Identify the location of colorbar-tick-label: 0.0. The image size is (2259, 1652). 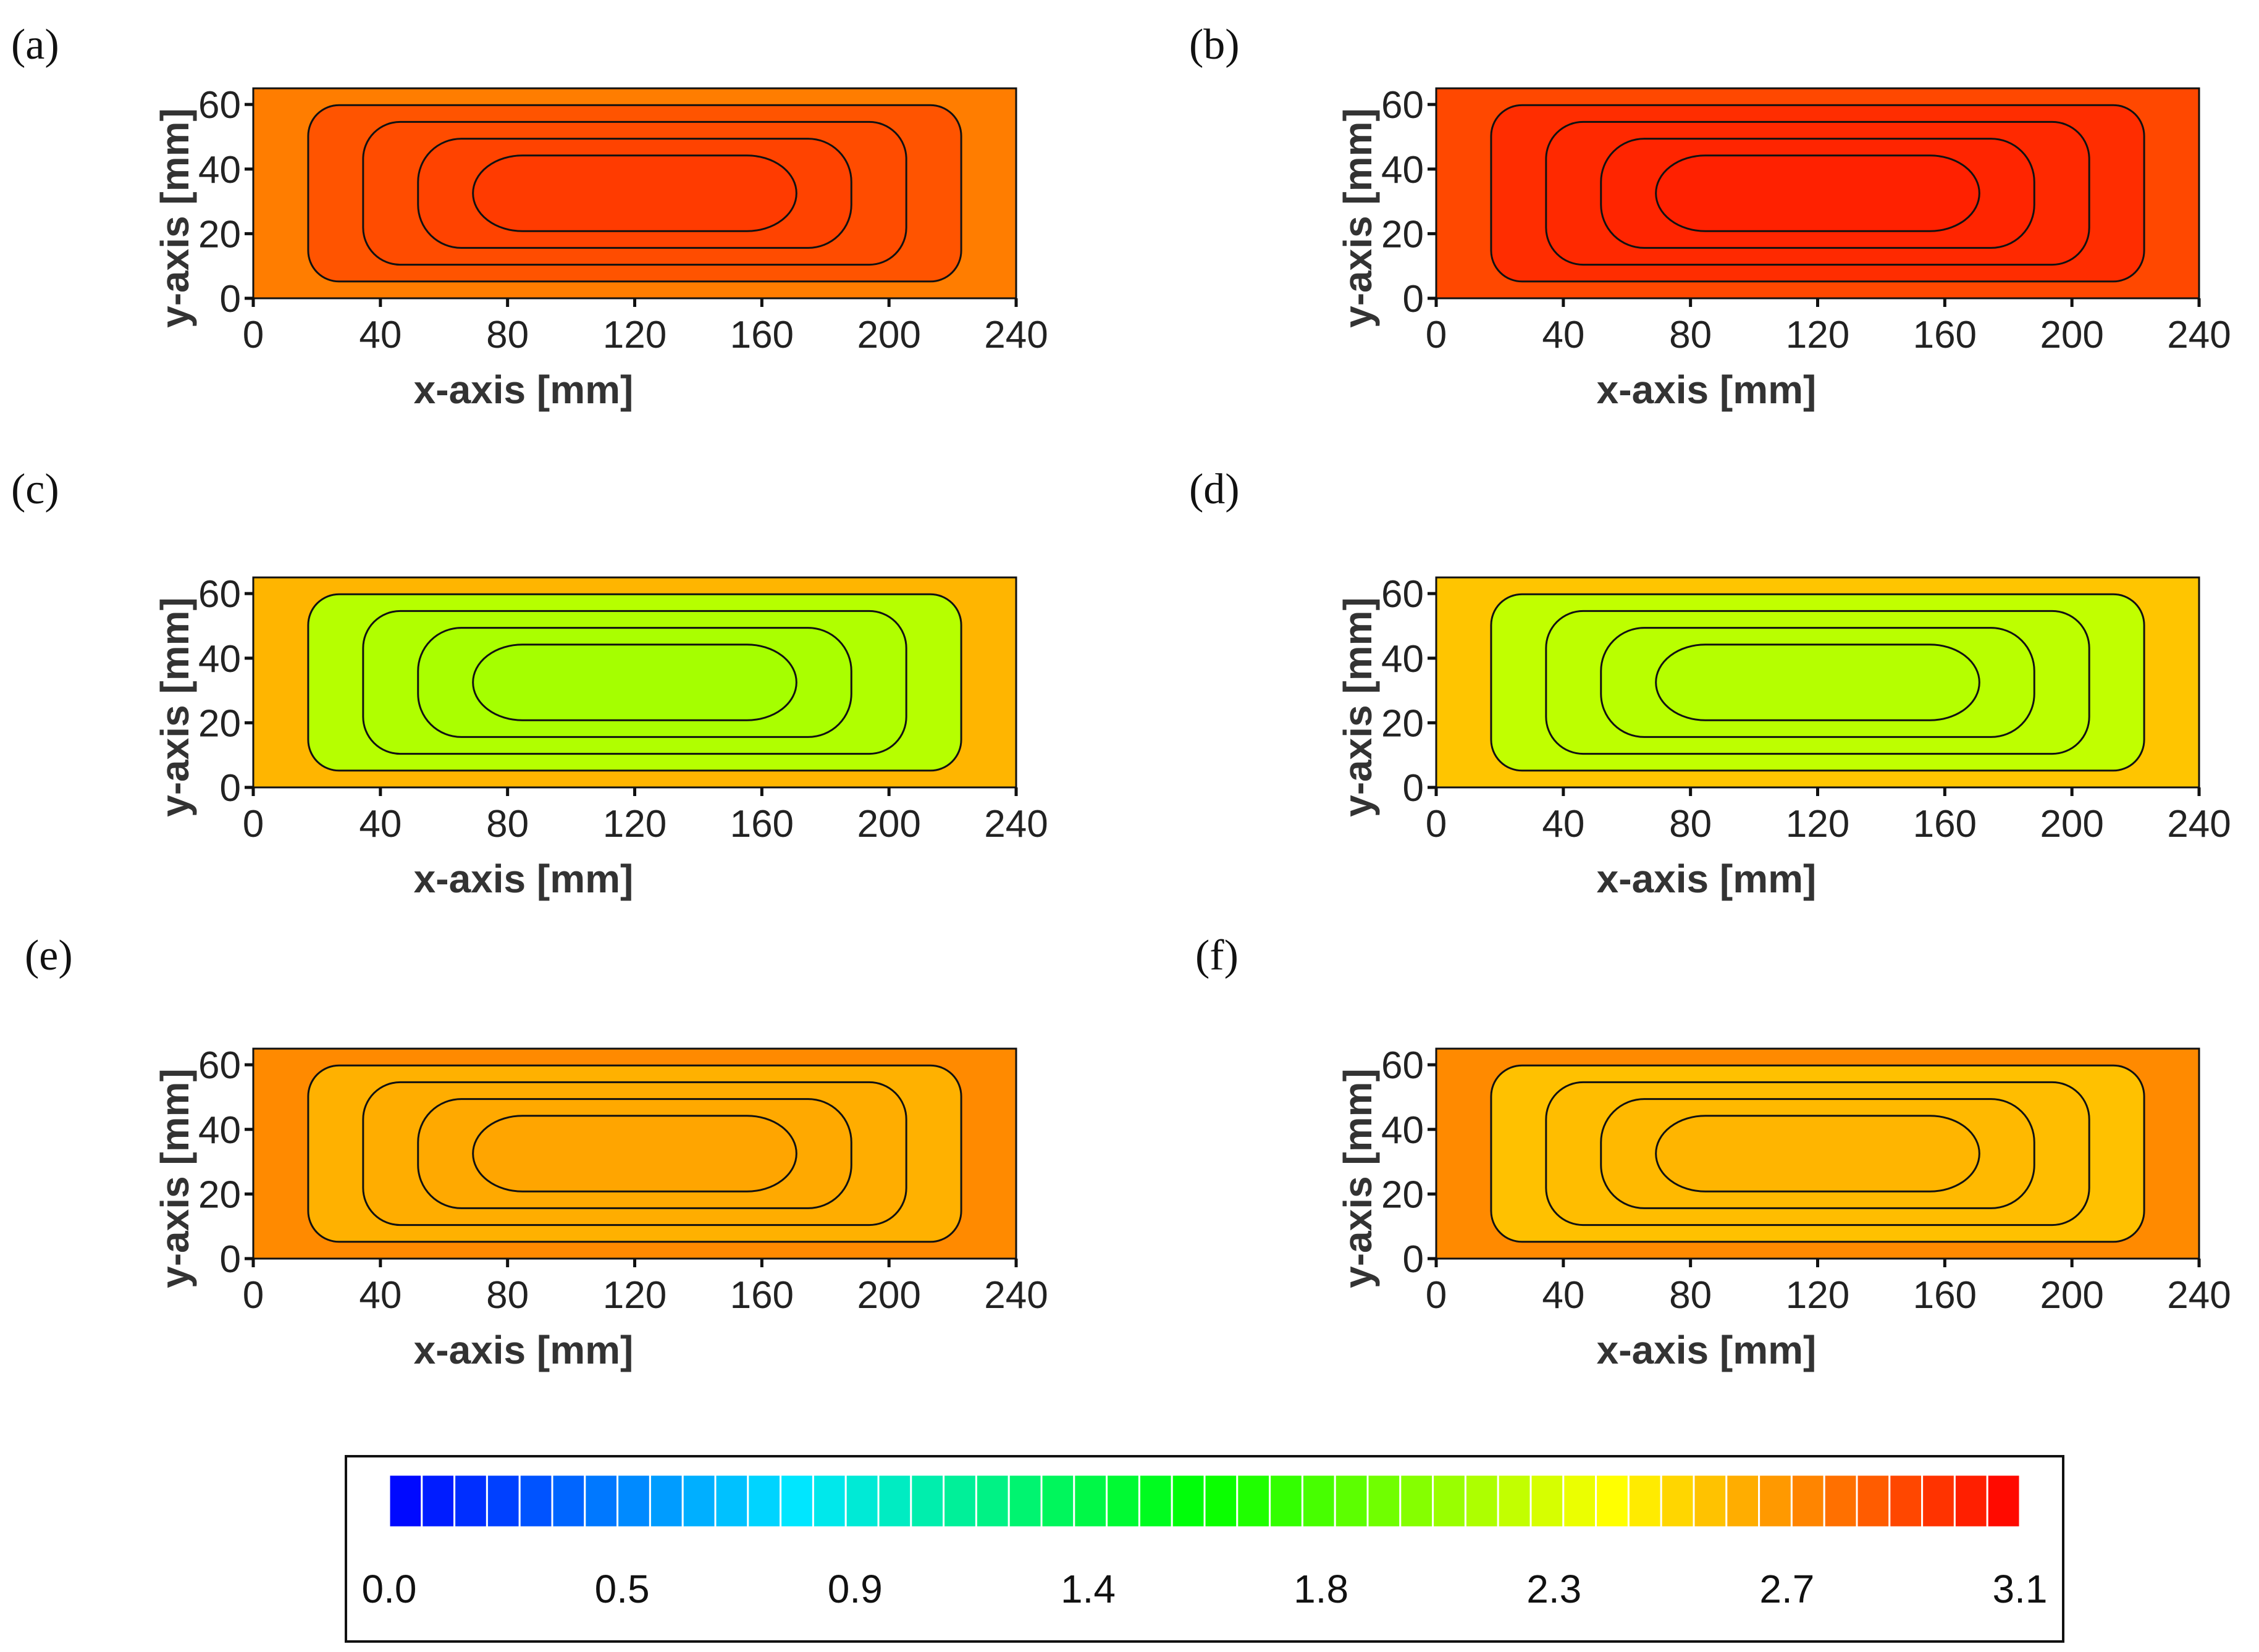
(389, 1589).